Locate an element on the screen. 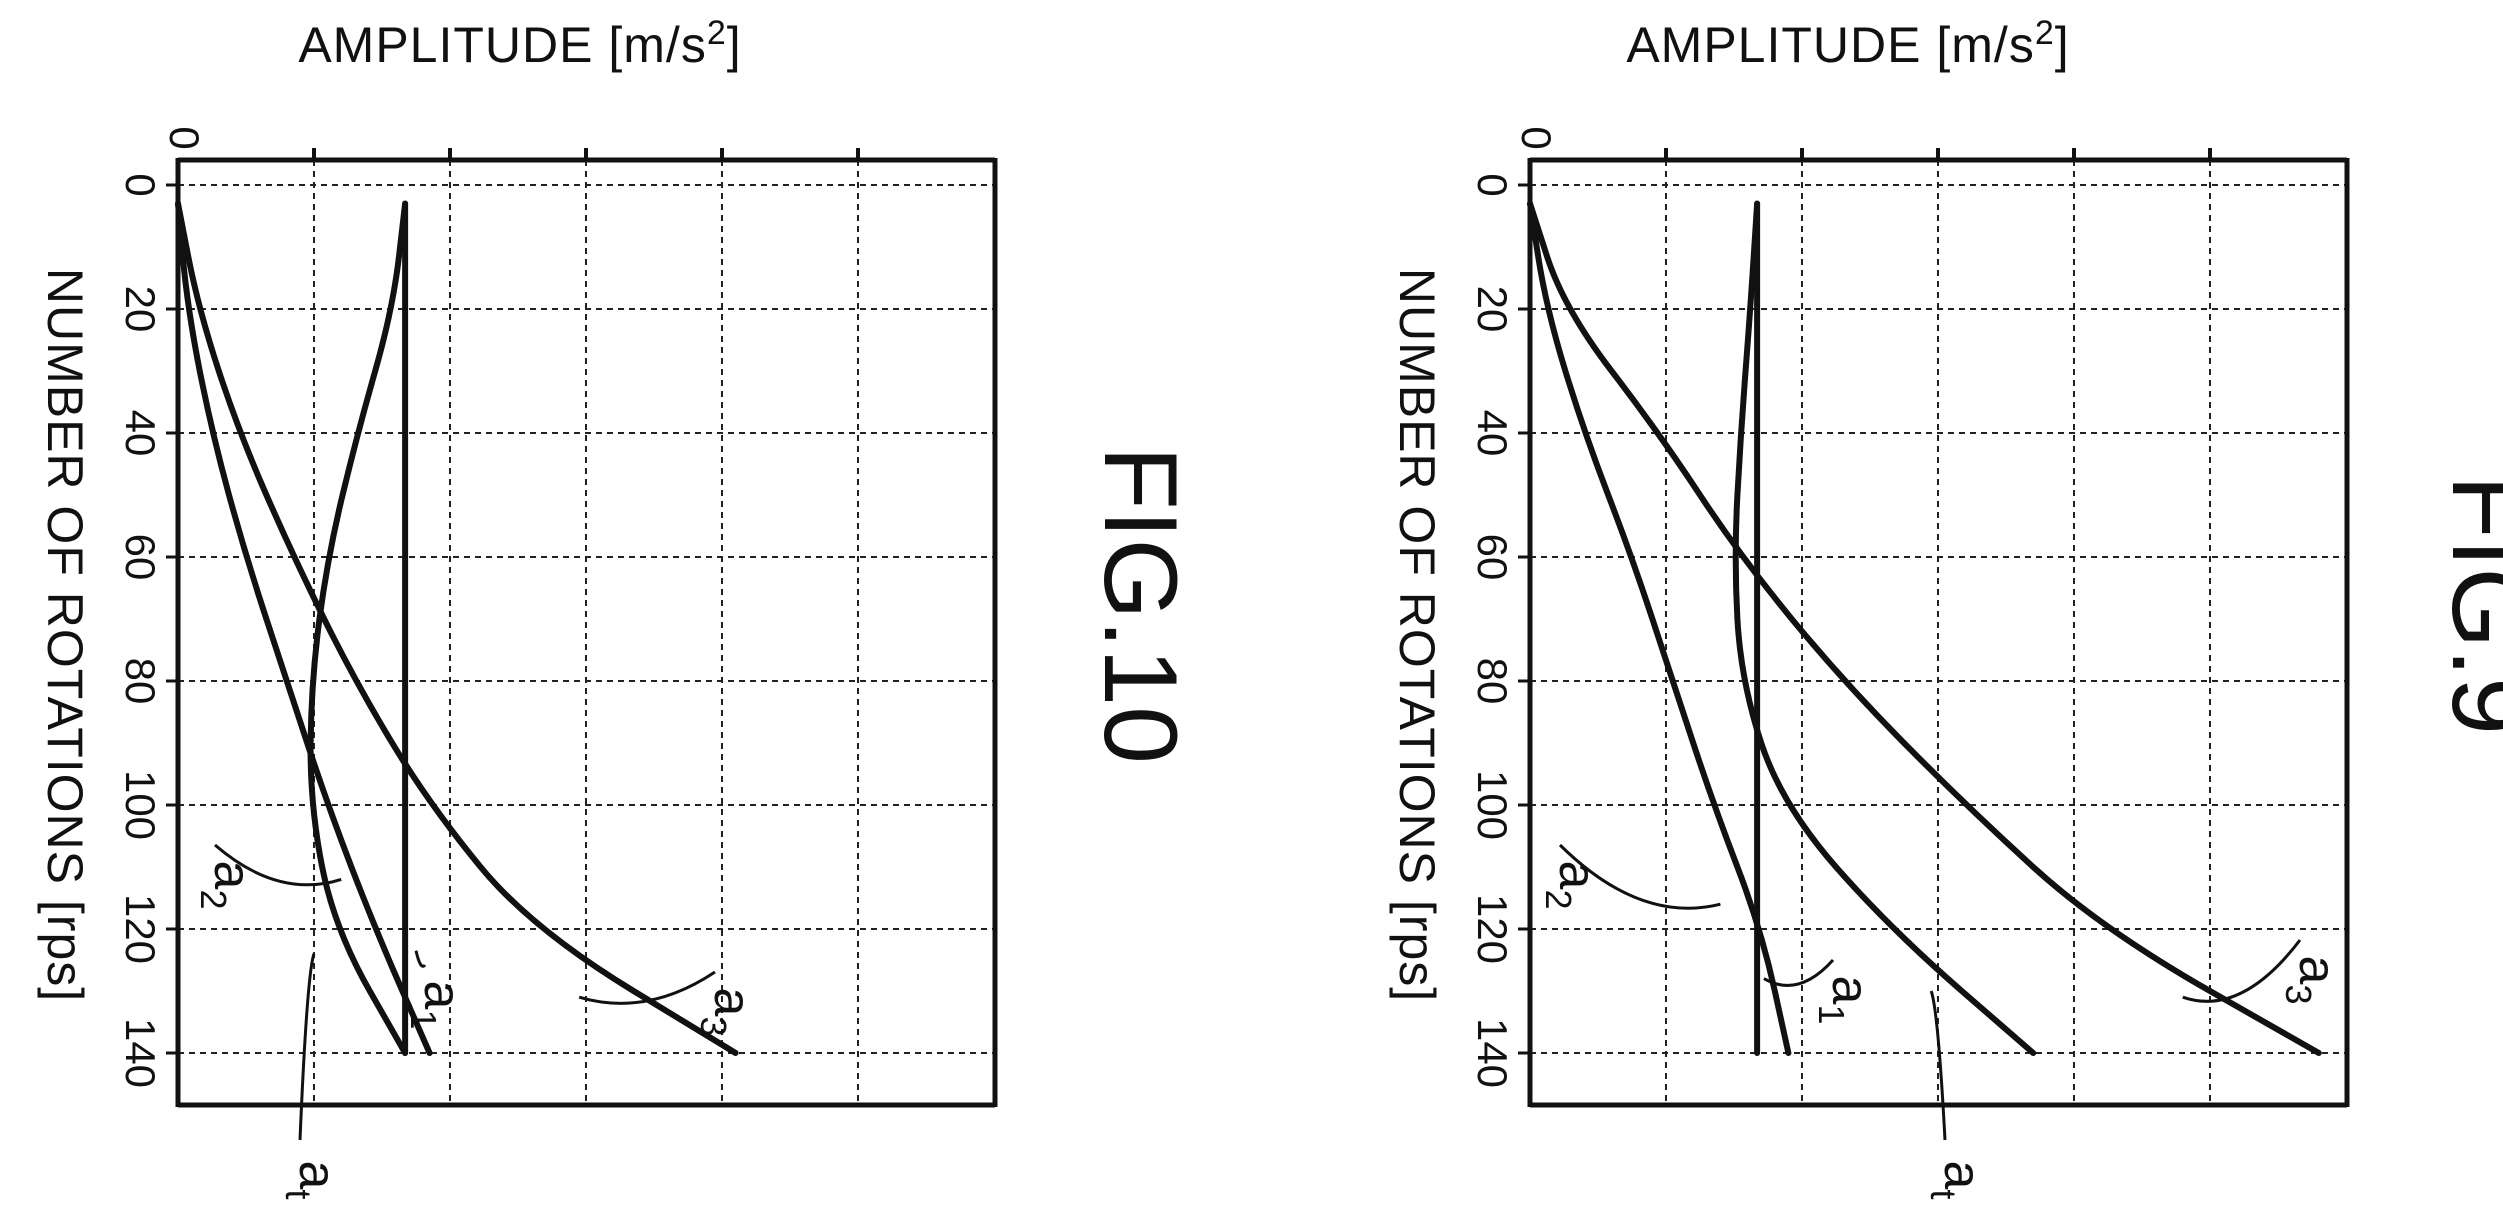 The height and width of the screenshot is (1223, 2503). figure-title: FIG.10 is located at coordinates (1140, 605).